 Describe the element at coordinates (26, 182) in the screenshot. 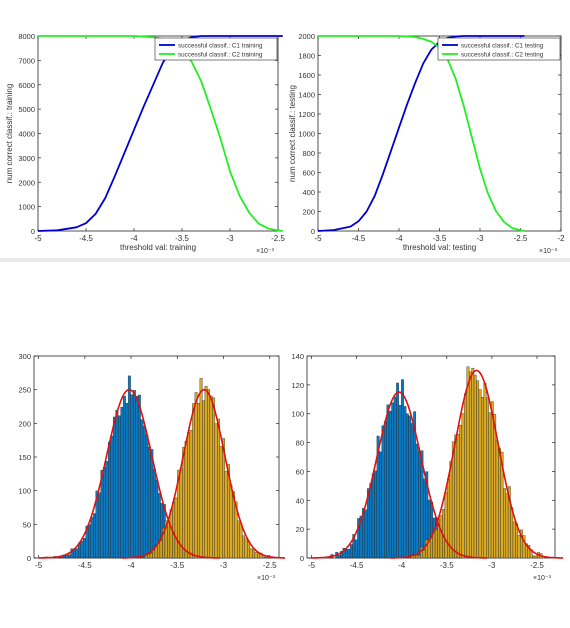

I see `y-tick-label: 2000` at that location.